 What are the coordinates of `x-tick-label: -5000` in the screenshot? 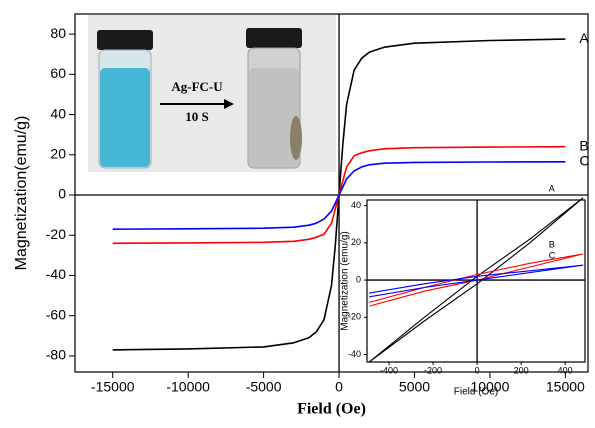 It's located at (264, 387).